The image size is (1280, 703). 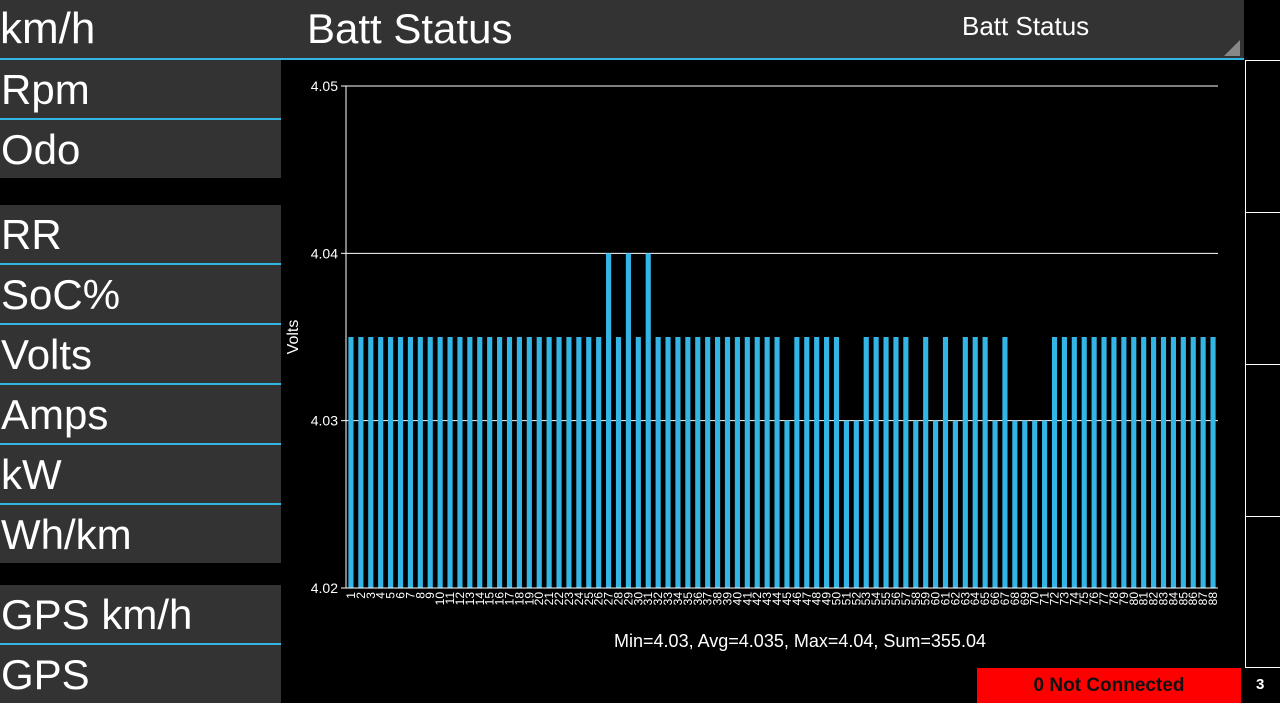 I want to click on x-tick-label: 37, so click(x=708, y=599).